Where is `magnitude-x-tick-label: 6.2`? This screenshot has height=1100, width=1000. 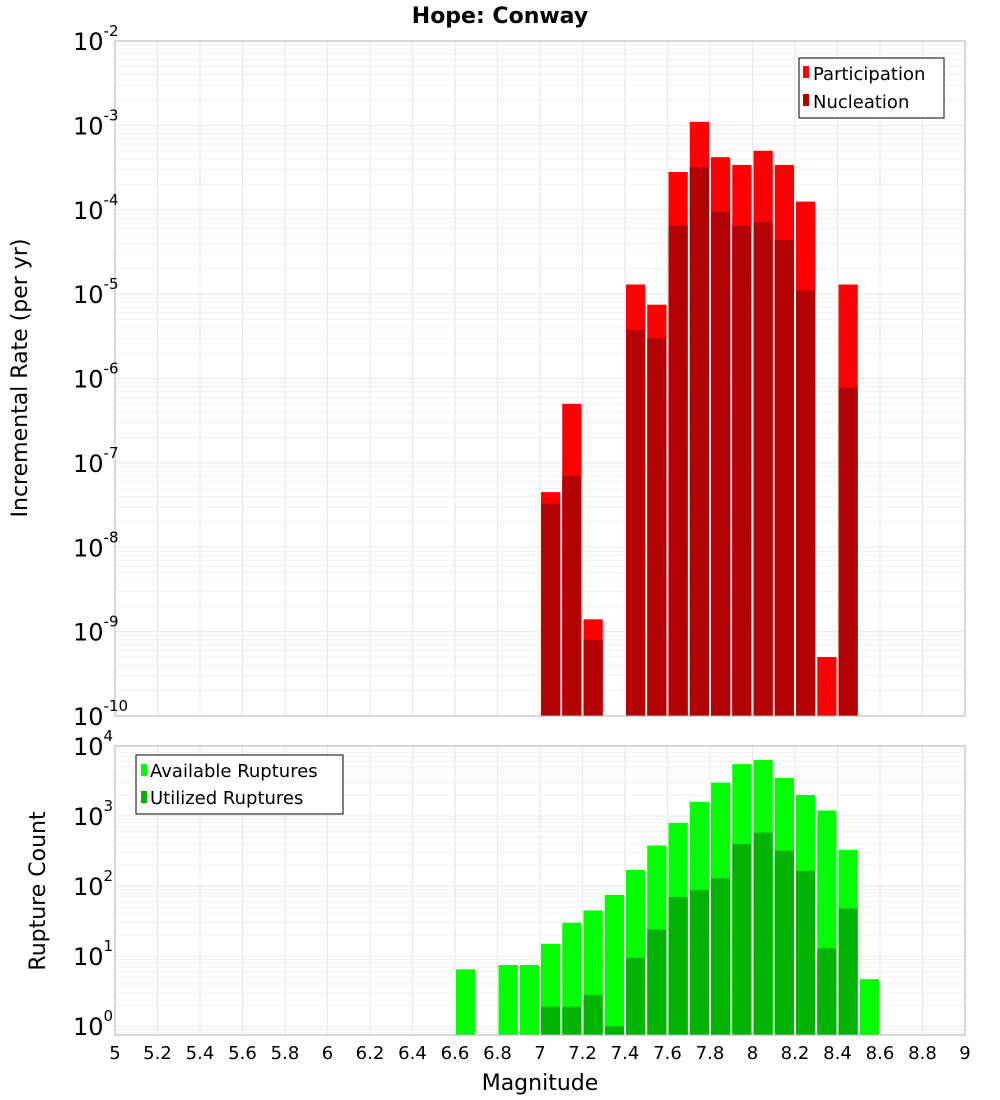 magnitude-x-tick-label: 6.2 is located at coordinates (370, 1053).